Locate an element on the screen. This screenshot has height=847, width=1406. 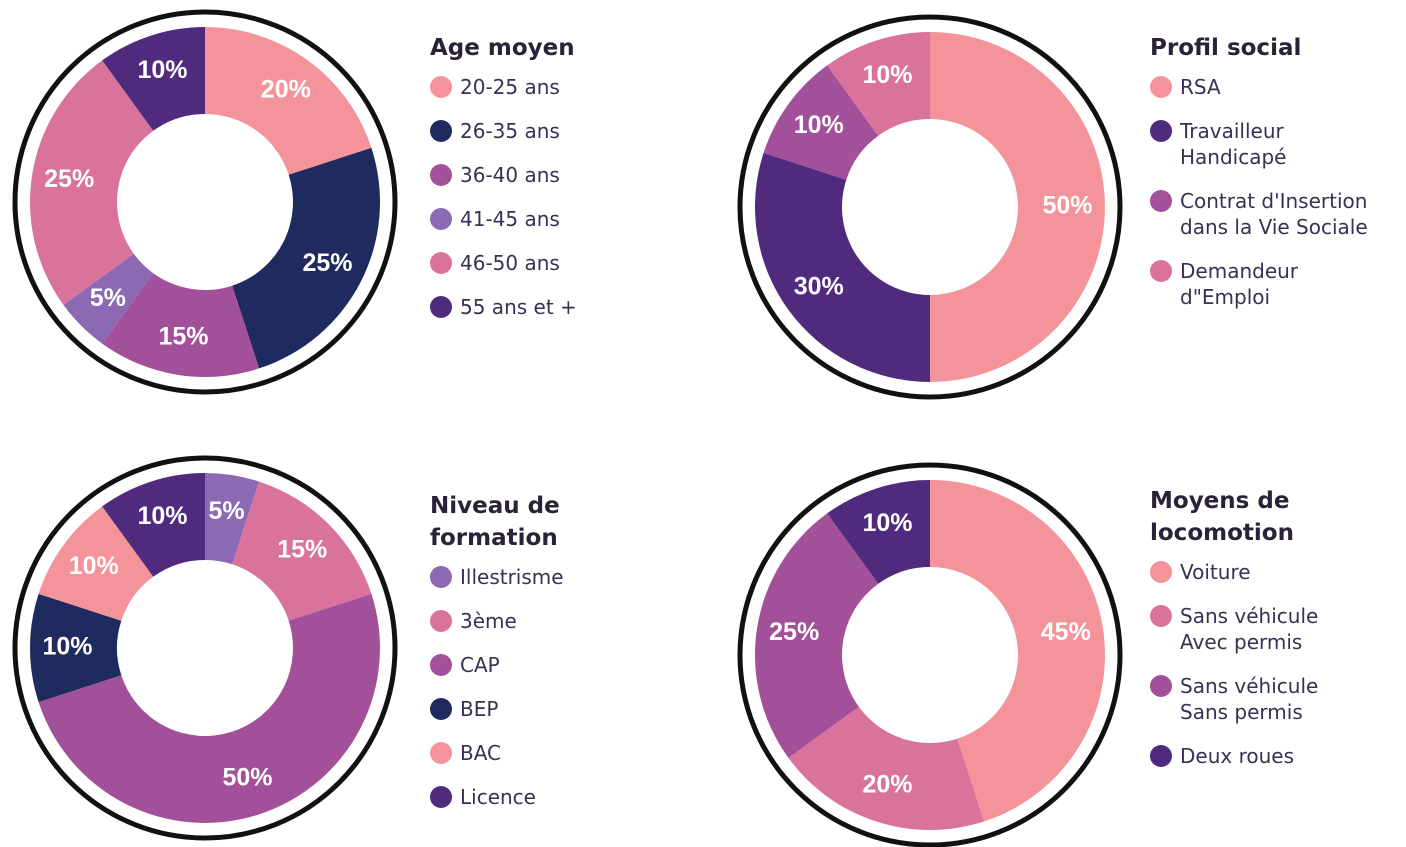
legend-item: CAP is located at coordinates (497, 665).